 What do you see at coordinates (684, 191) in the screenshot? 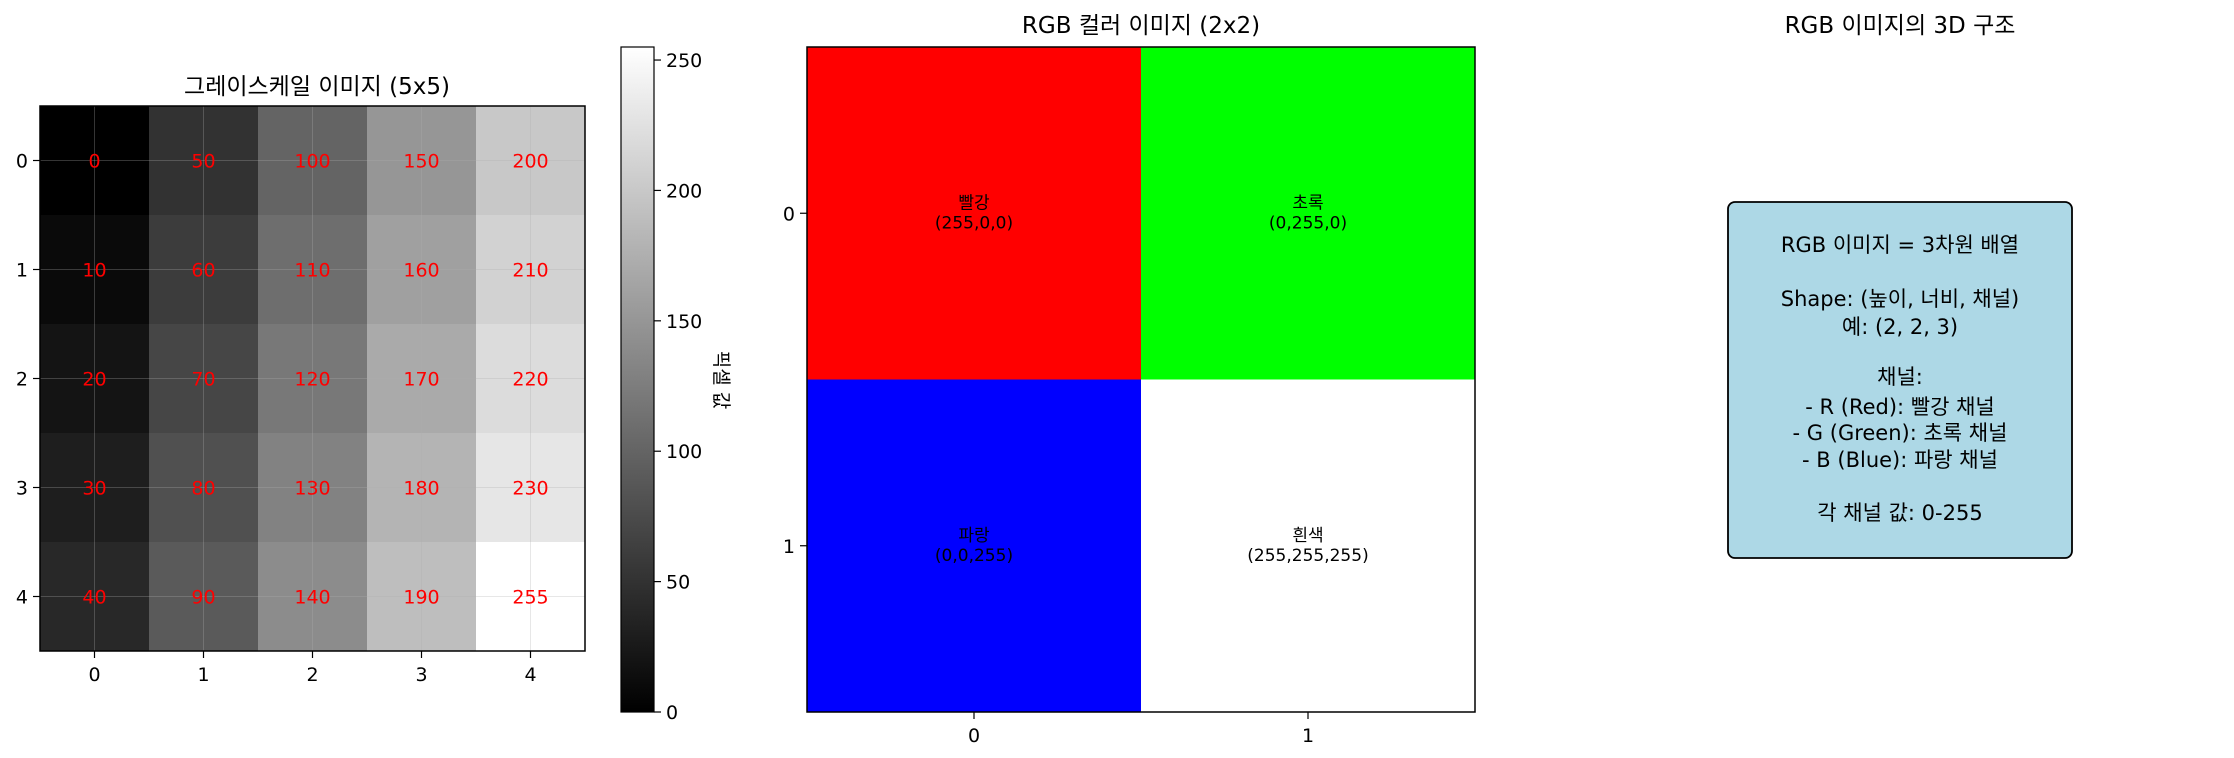
I see `colorbar-tick-label: 200` at bounding box center [684, 191].